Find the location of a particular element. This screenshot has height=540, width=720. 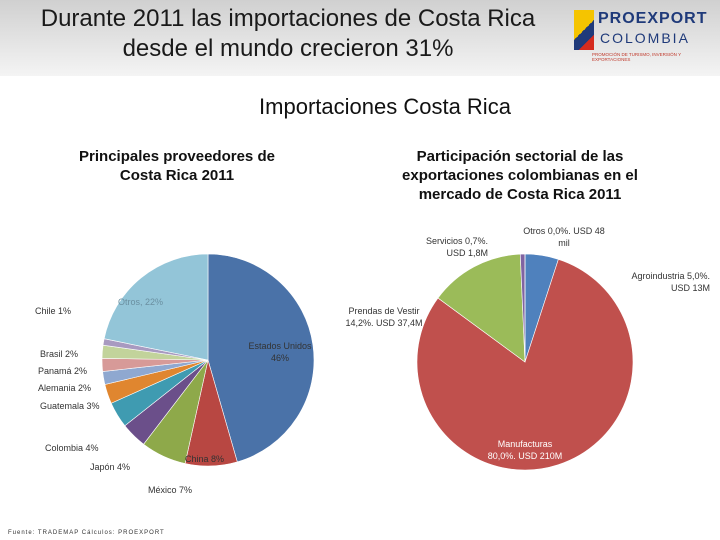

data-label: Manufacturas 80,0%. USD 210M is located at coordinates (525, 450).